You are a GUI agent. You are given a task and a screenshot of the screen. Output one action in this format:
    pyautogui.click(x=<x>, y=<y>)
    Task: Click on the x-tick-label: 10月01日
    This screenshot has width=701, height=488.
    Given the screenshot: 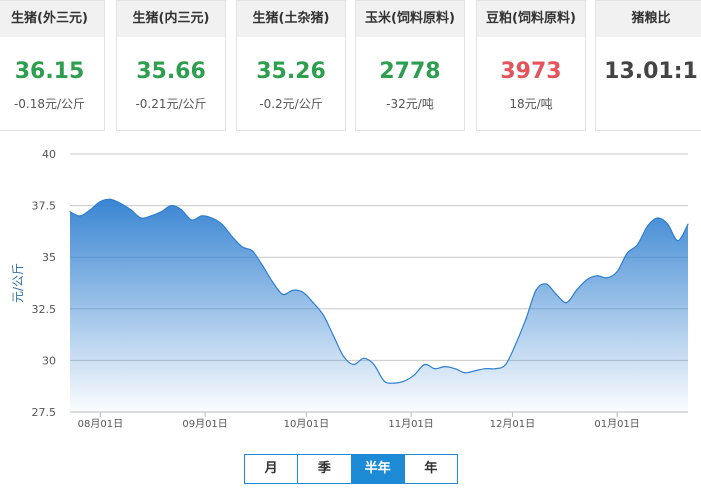 What is the action you would take?
    pyautogui.click(x=306, y=424)
    